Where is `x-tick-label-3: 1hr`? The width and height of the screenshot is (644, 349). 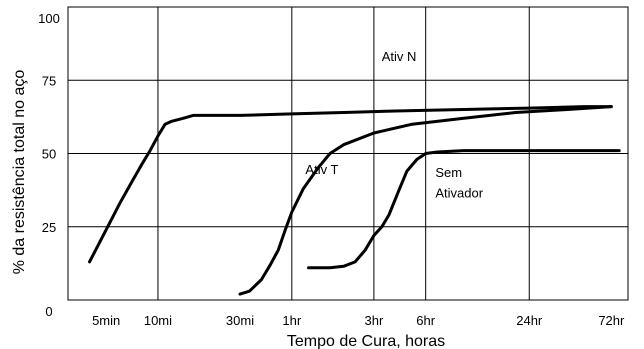 x-tick-label-3: 1hr is located at coordinates (291, 320).